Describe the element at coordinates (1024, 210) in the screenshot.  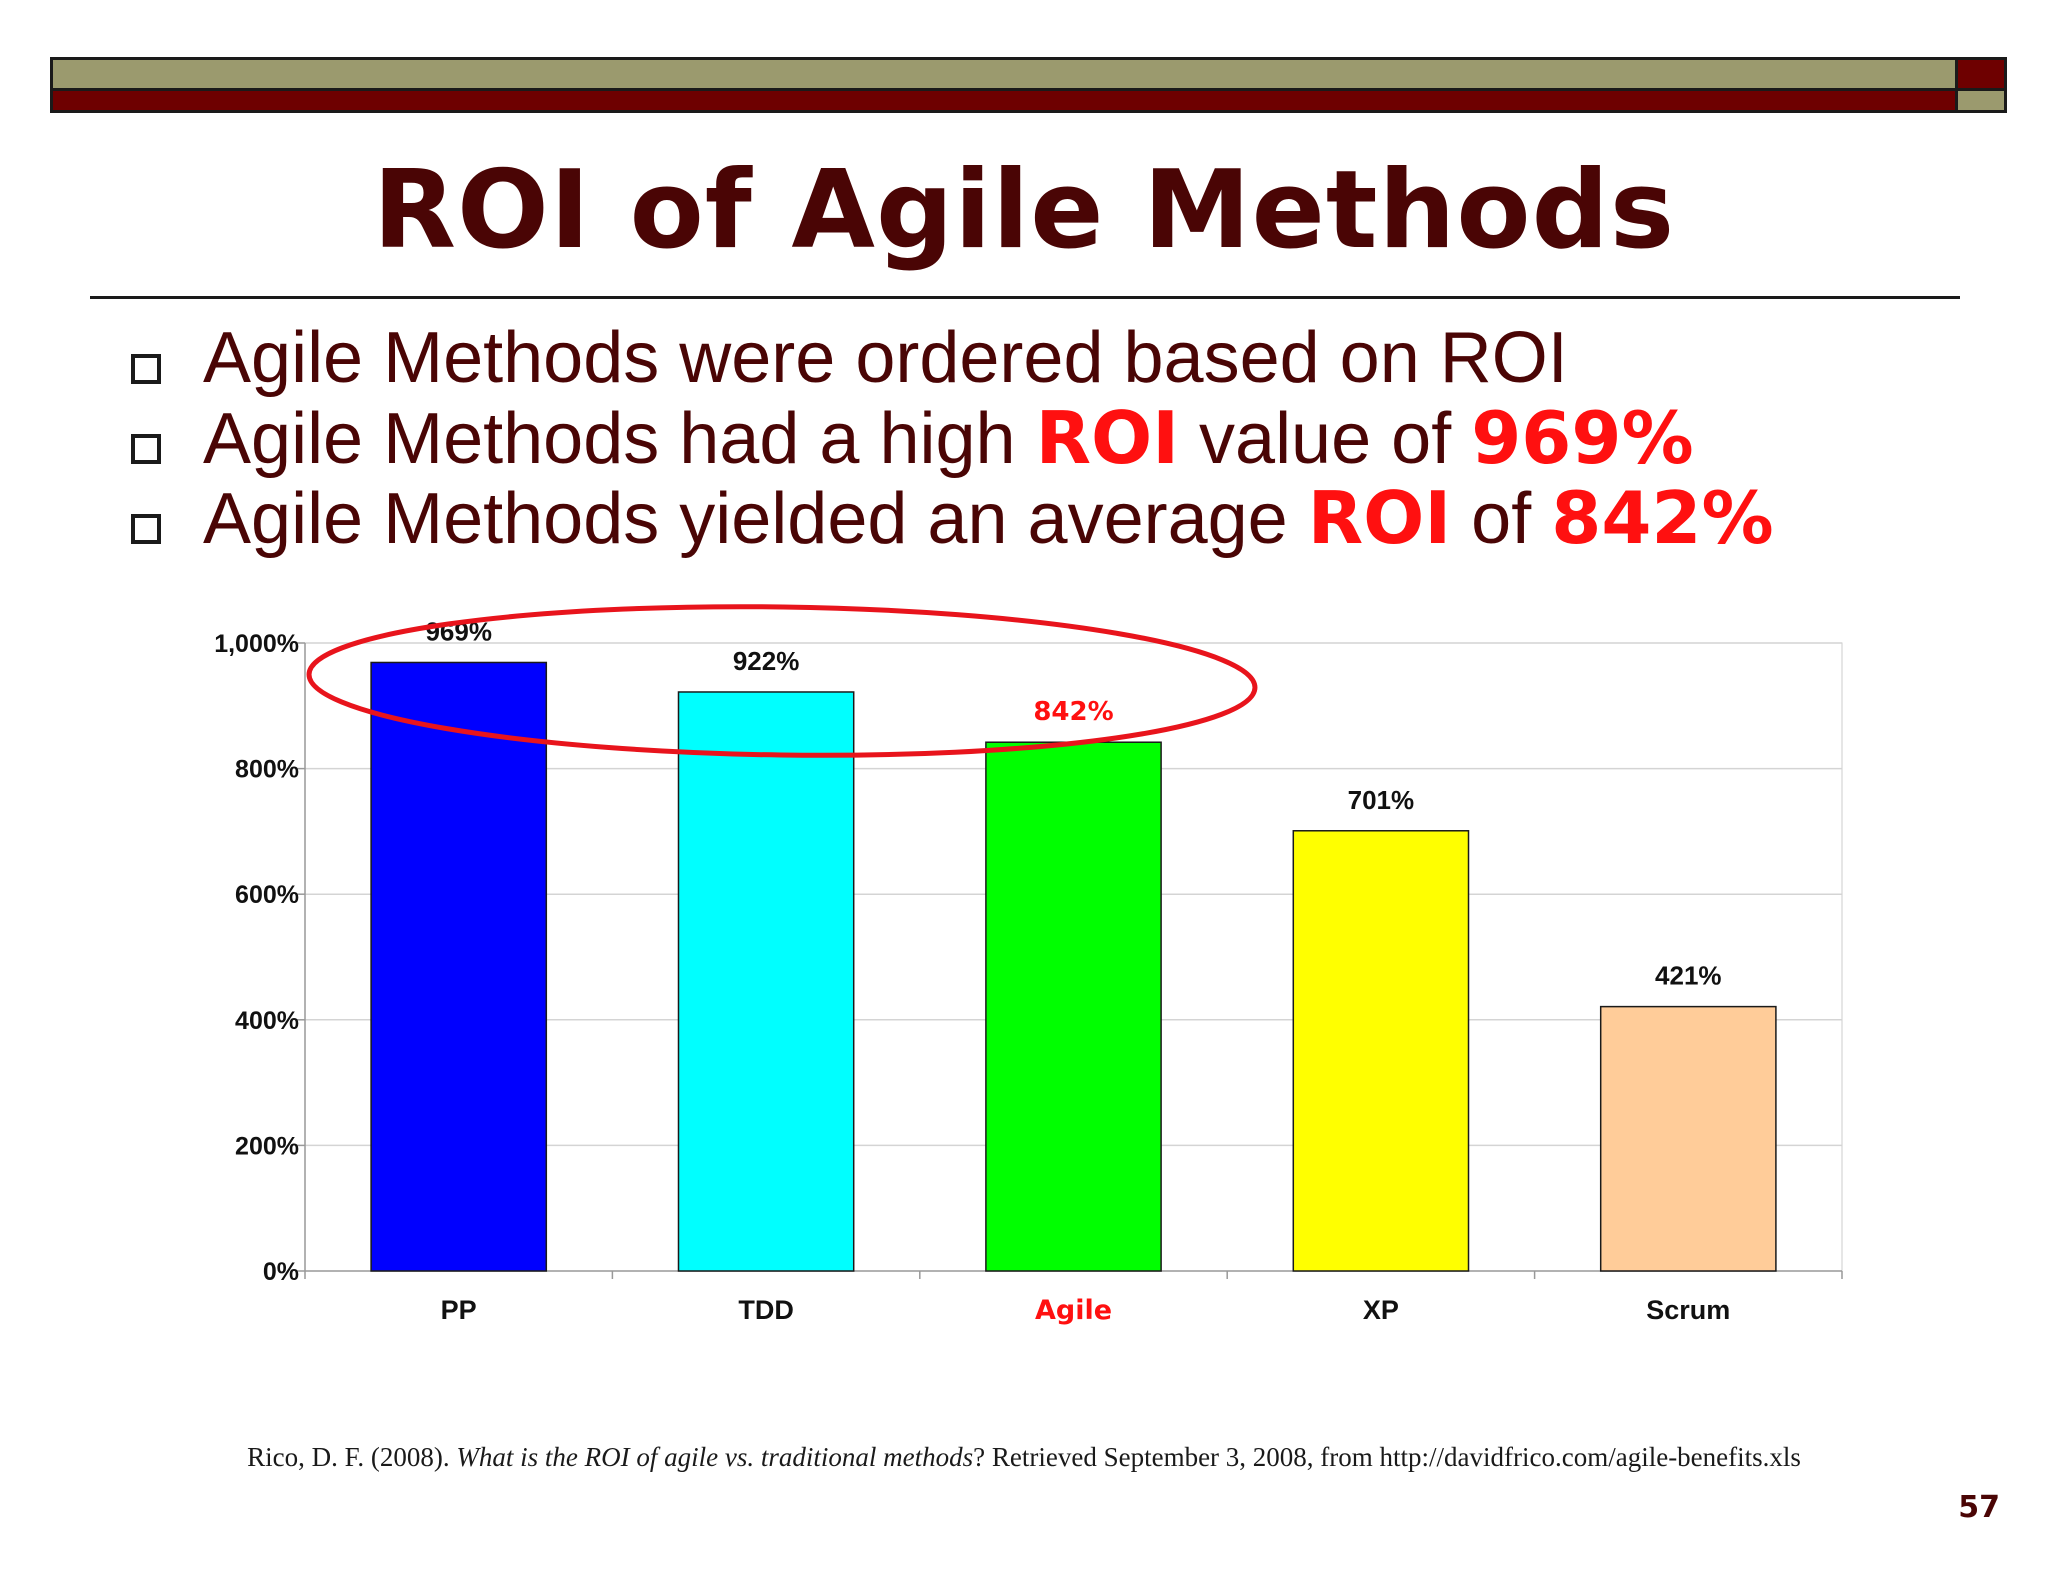
I see `slide-title: ROI of Agile Methods` at that location.